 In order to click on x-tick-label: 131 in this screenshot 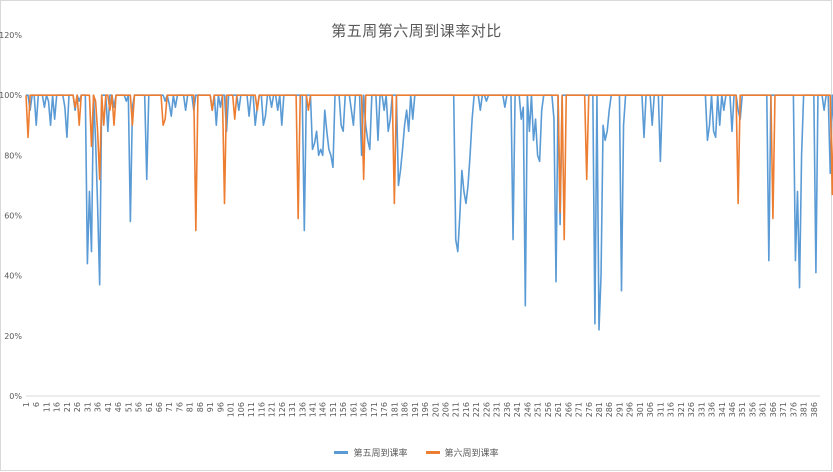, I will do `click(292, 409)`.